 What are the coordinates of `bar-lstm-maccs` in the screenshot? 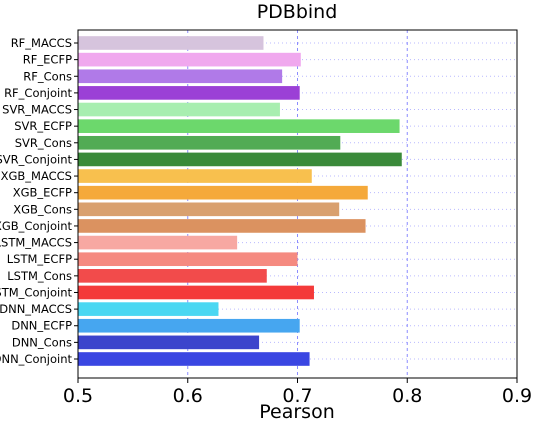 It's located at (158, 242).